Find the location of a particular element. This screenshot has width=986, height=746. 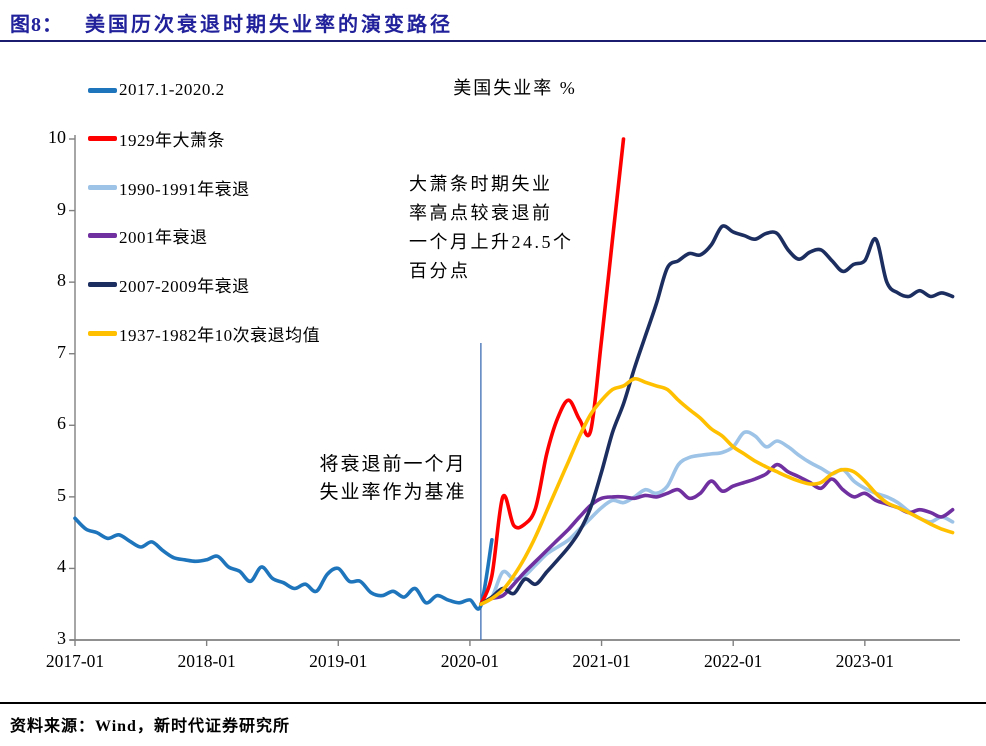

legend-item-2017-2020: 2017.1-2020.2 is located at coordinates (156, 90).